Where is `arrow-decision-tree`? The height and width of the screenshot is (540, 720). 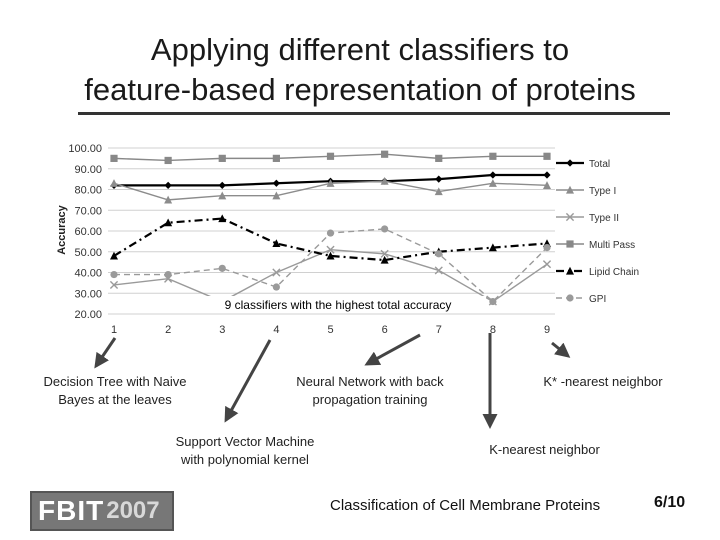 arrow-decision-tree is located at coordinates (105, 353).